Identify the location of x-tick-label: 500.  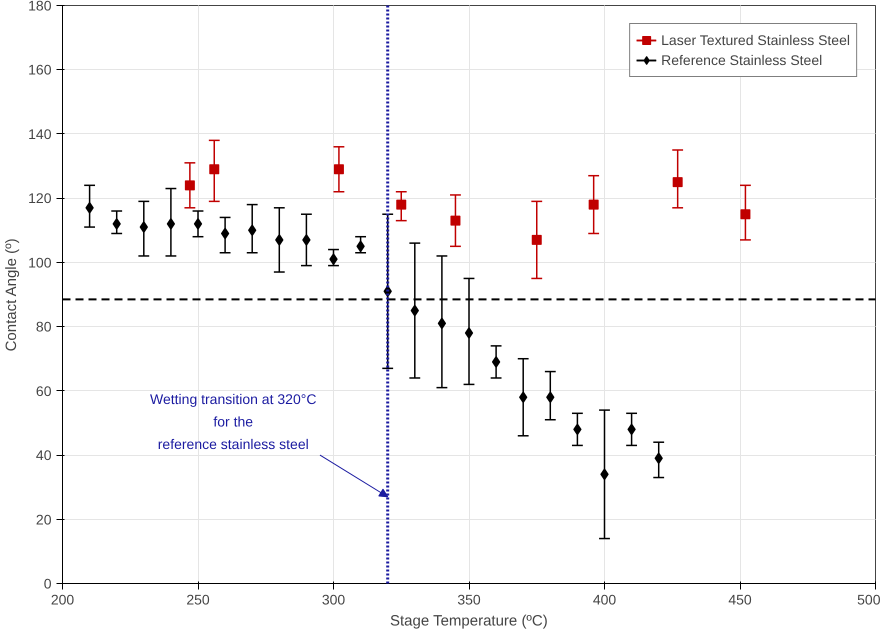
(869, 600).